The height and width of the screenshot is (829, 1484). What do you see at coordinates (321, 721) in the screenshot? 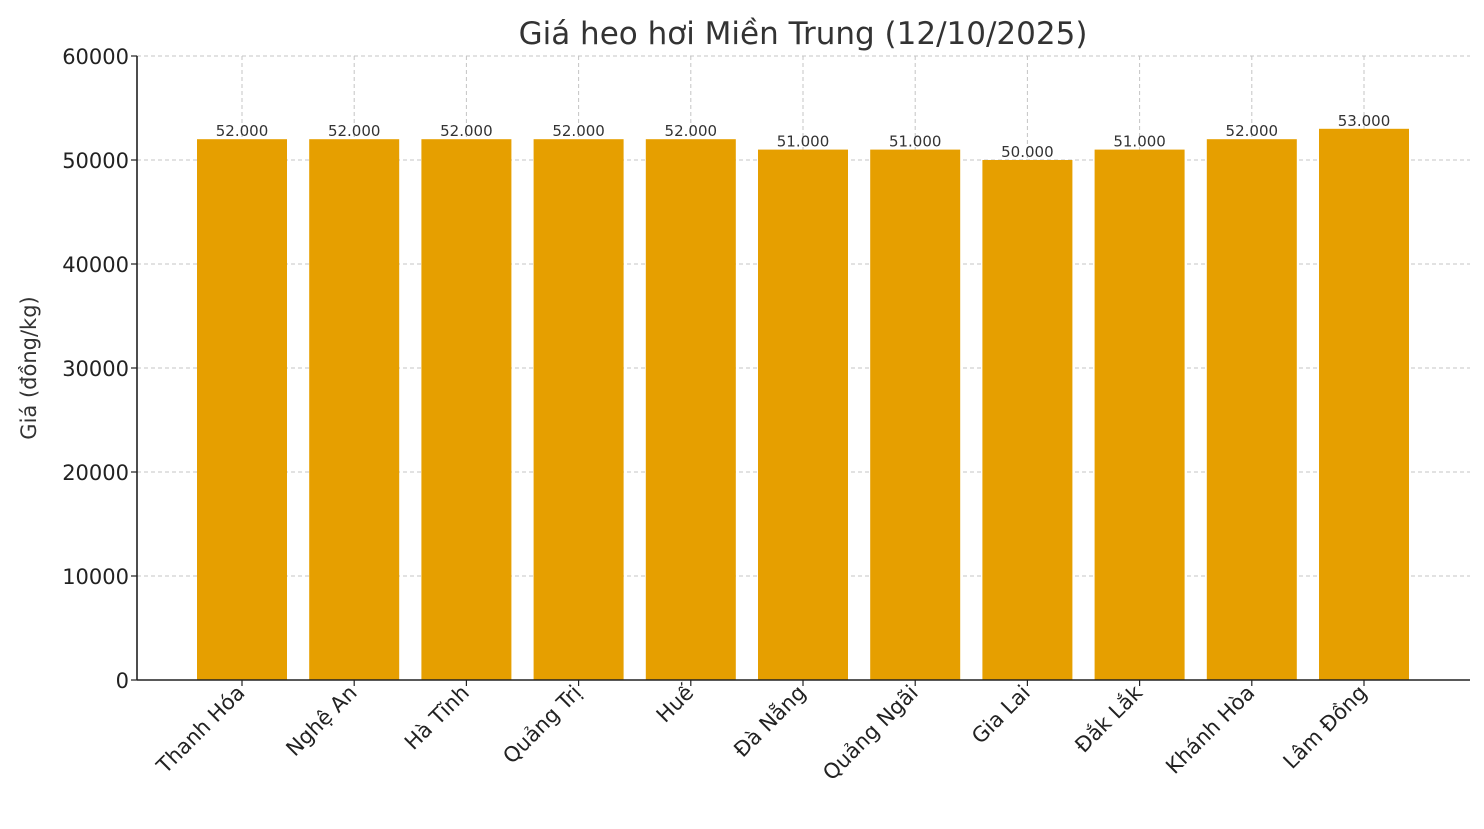
I see `x-tick-label: Nghệ An` at bounding box center [321, 721].